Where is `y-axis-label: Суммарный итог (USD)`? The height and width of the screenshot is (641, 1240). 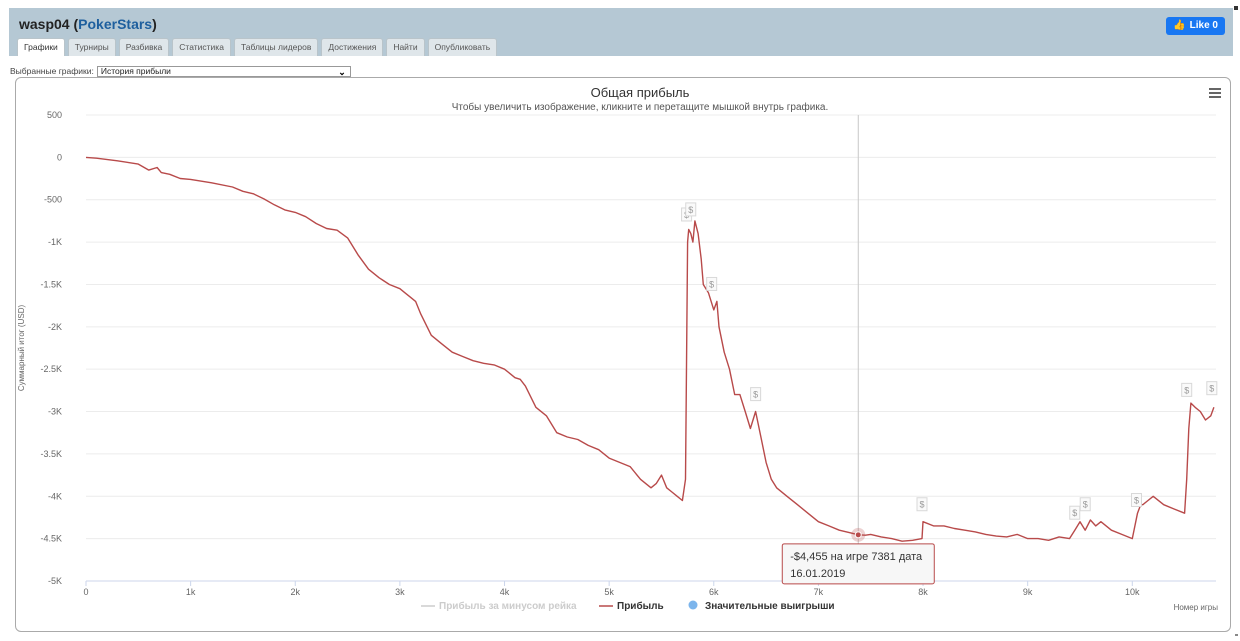 y-axis-label: Суммарный итог (USD) is located at coordinates (21, 348).